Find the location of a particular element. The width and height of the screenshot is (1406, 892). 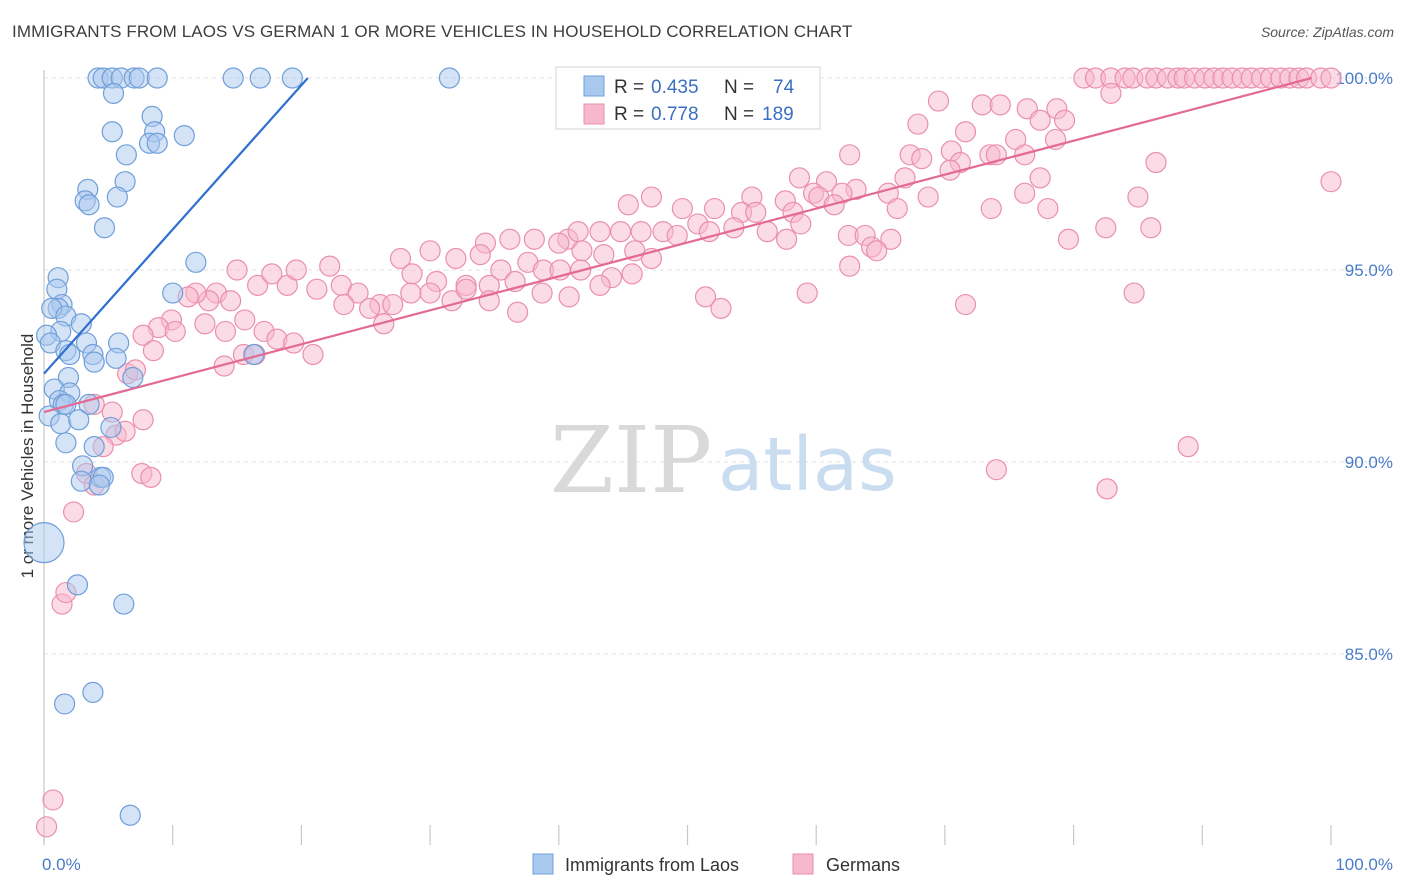

legend-swatch-blue is located at coordinates (594, 86).